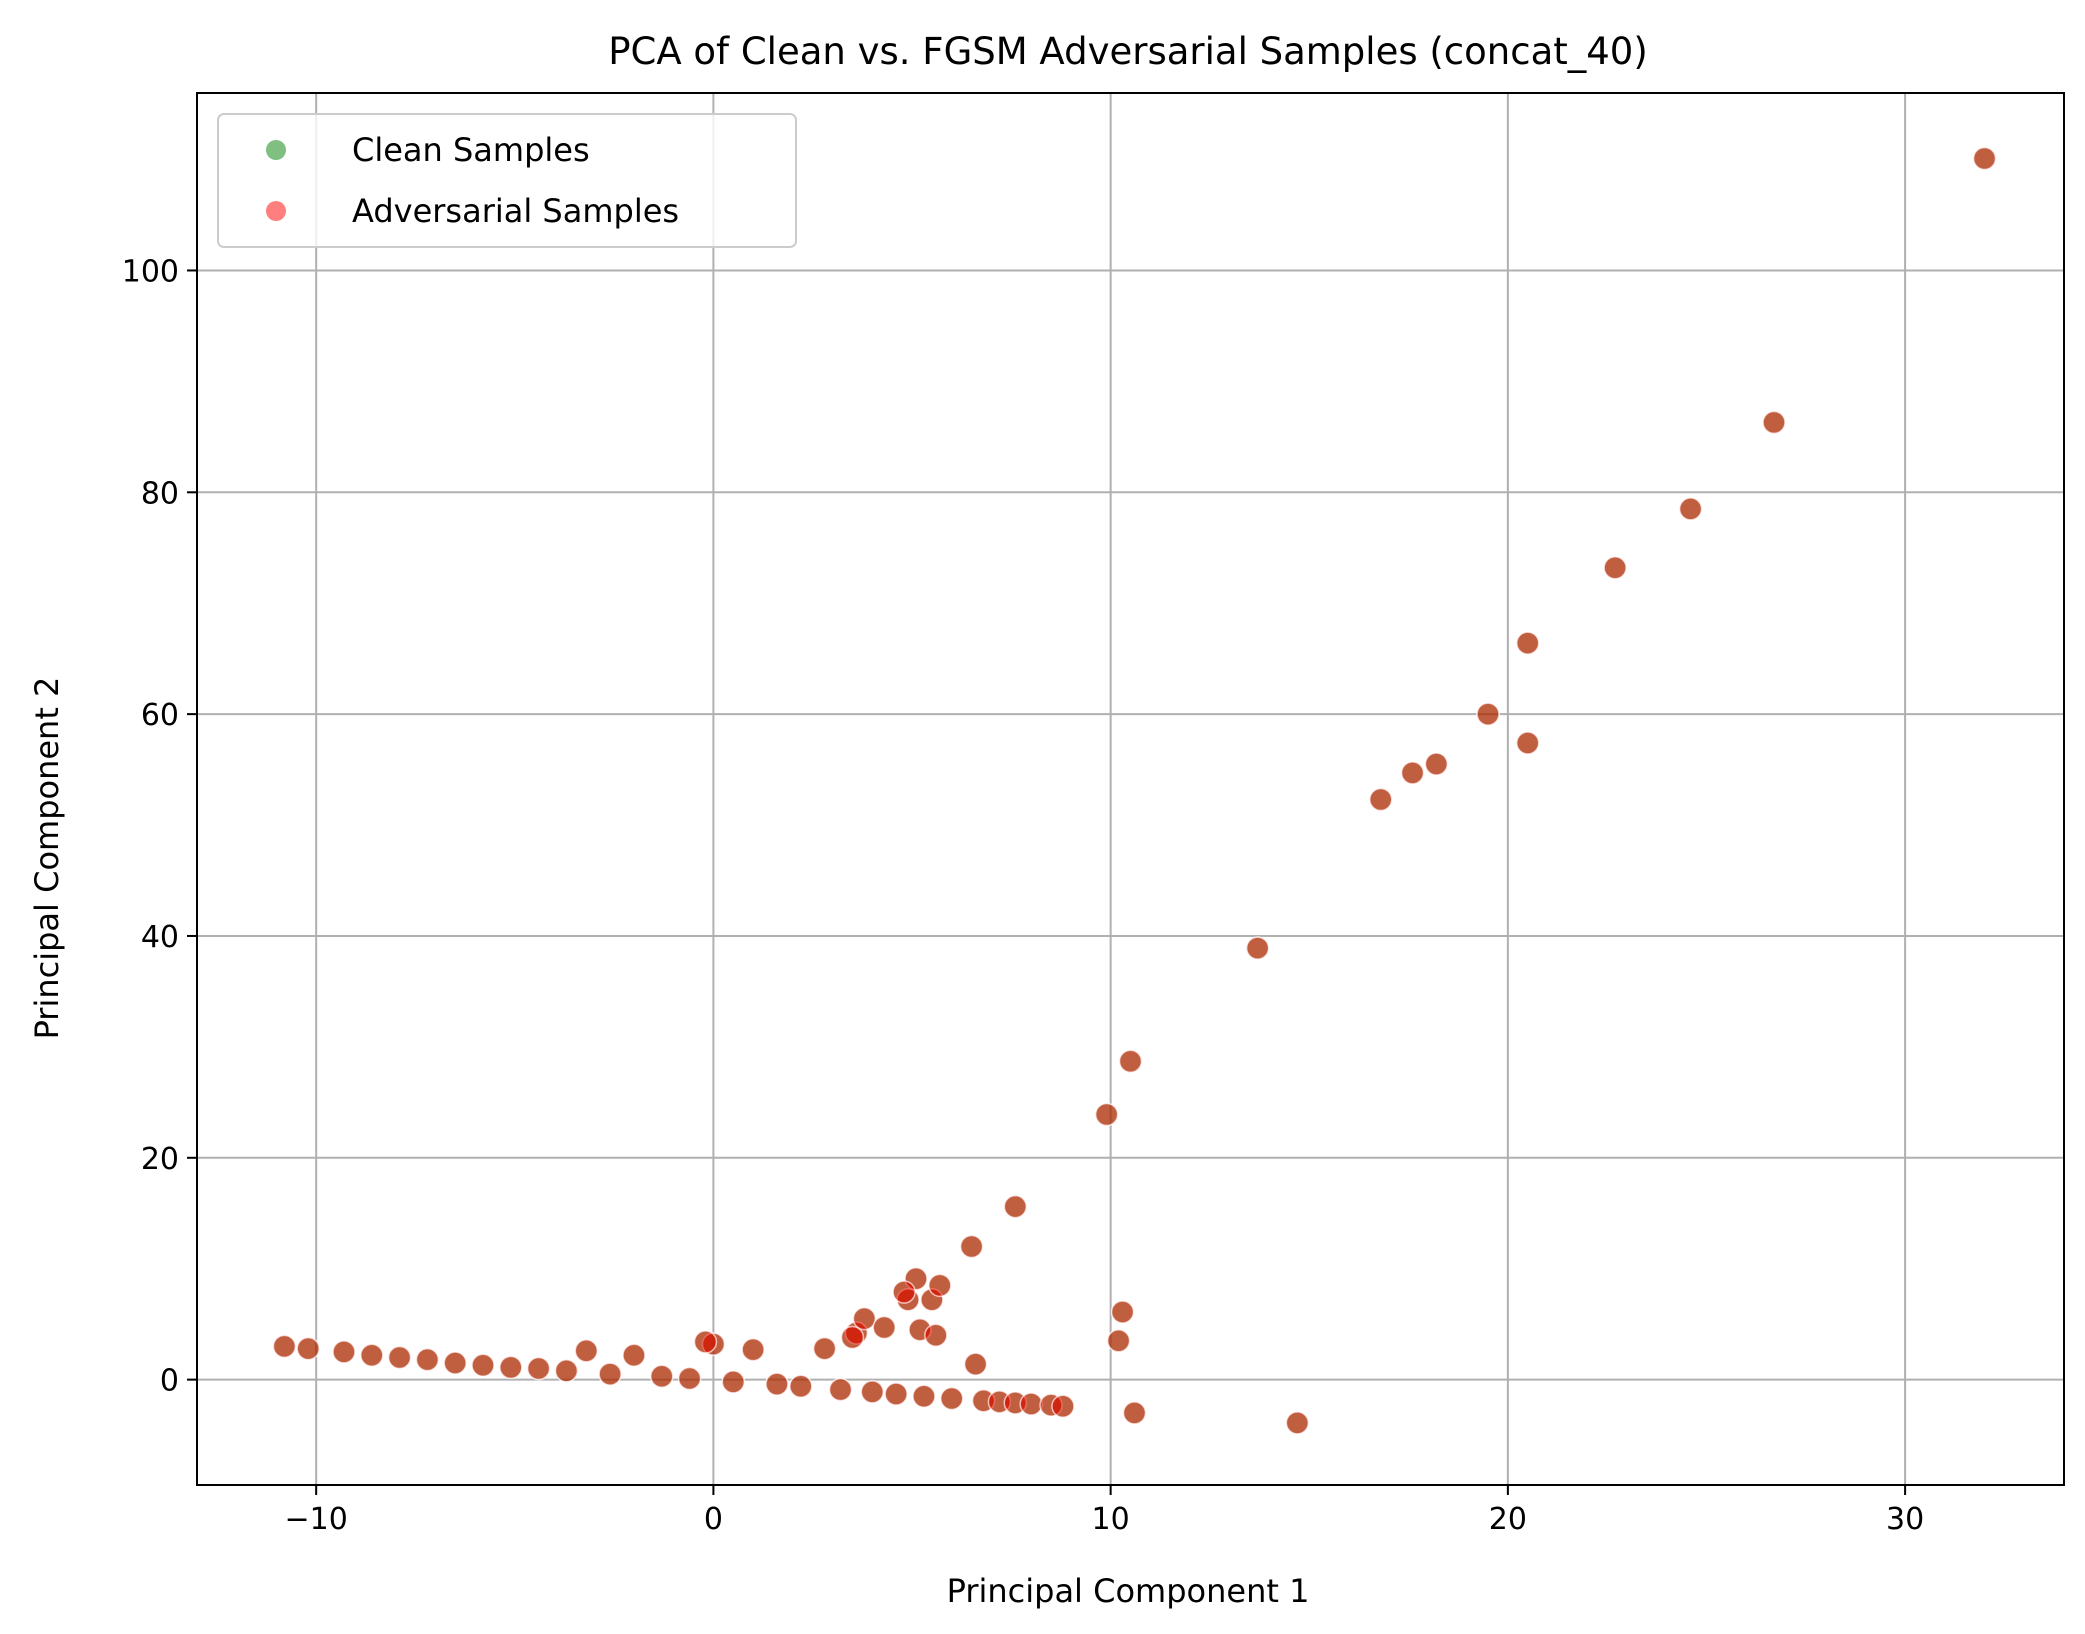  I want to click on legend-label-clean: Clean Samples, so click(471, 150).